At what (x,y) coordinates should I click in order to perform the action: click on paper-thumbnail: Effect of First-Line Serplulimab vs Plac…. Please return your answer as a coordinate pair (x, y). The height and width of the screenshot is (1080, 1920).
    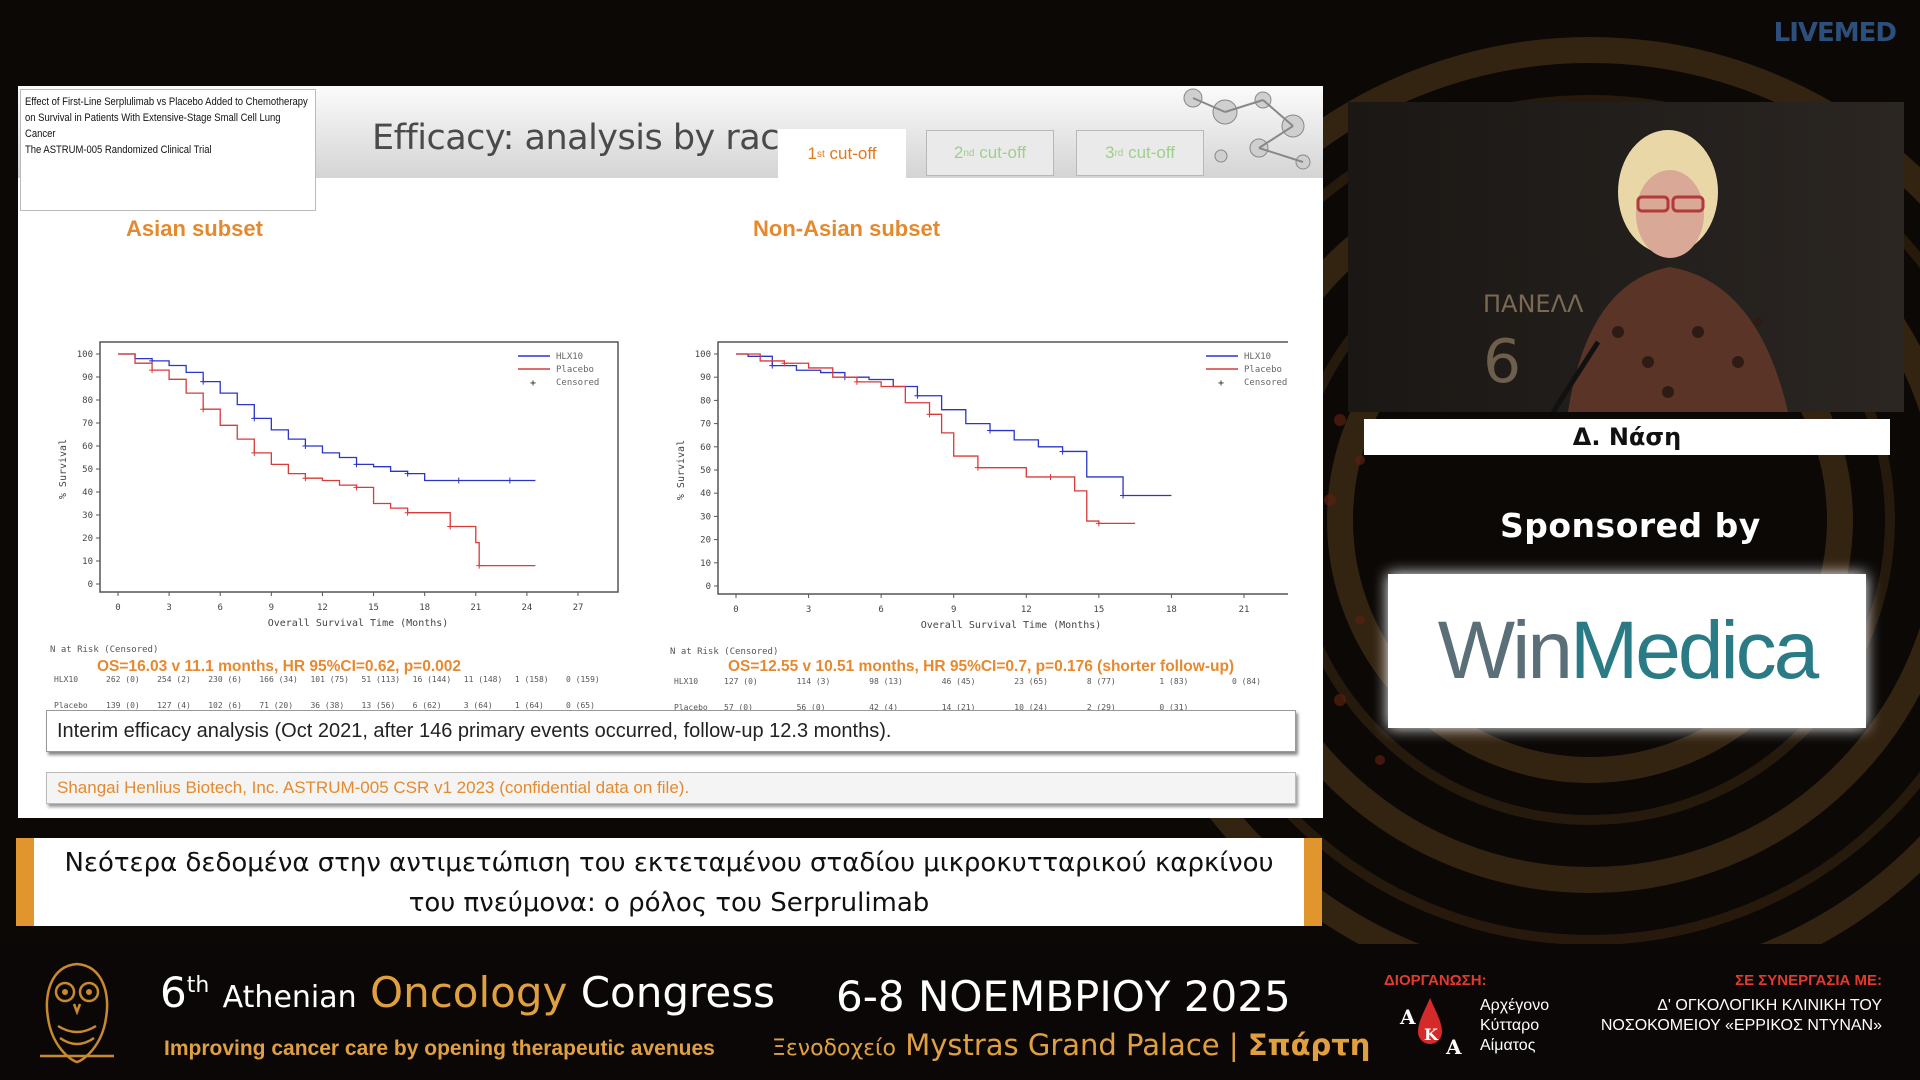
    Looking at the image, I should click on (168, 150).